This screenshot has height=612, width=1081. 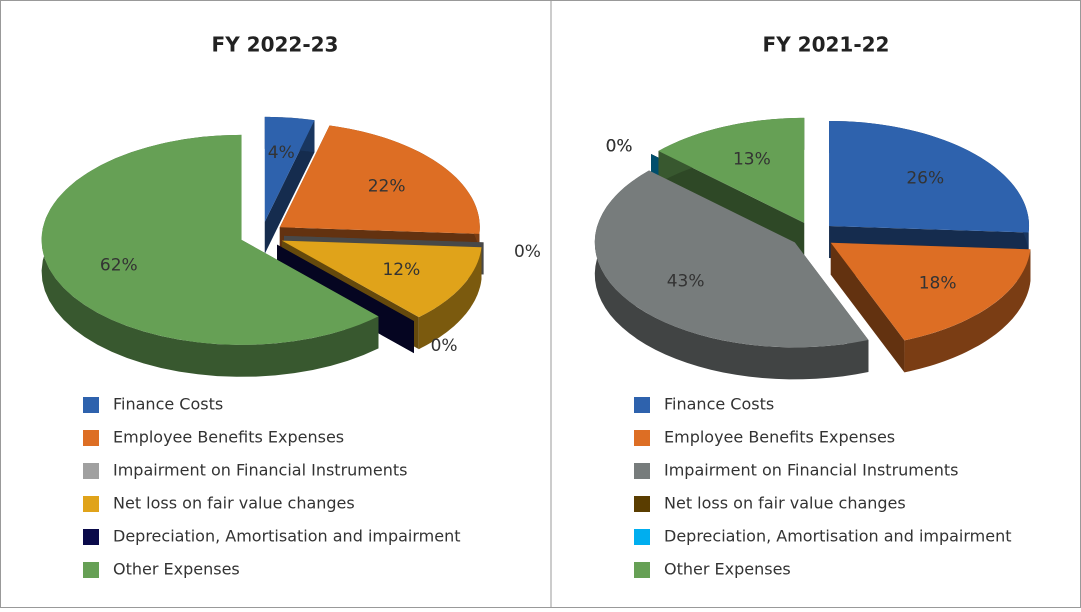 I want to click on data-label: 26%, so click(x=925, y=179).